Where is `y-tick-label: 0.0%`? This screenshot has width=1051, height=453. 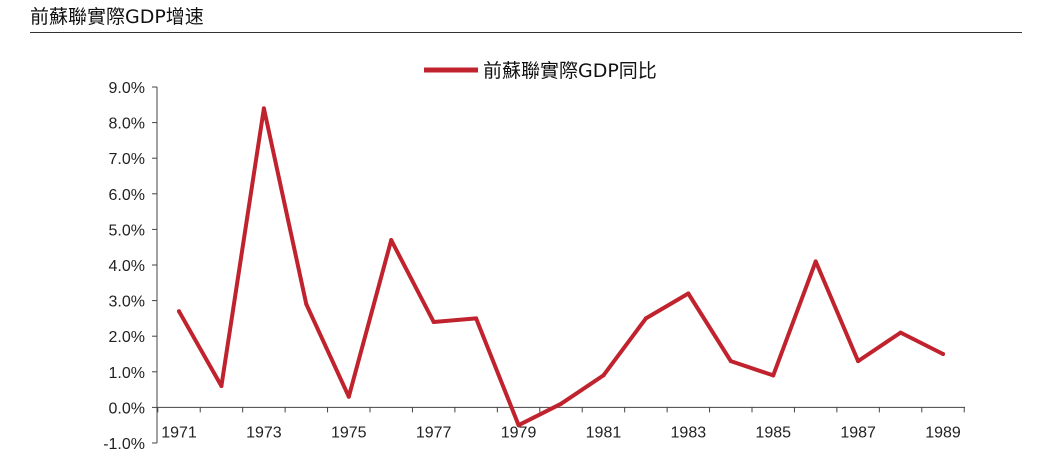 y-tick-label: 0.0% is located at coordinates (127, 408).